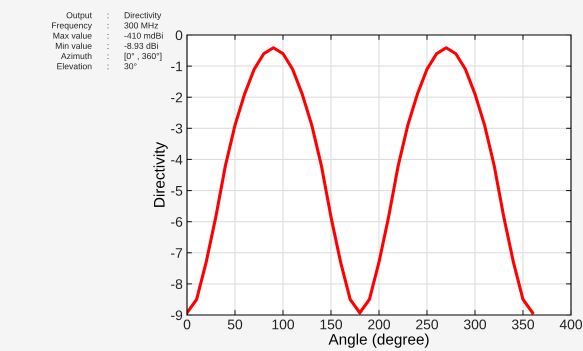 The image size is (583, 351). I want to click on text: -410 mdBi, so click(143, 35).